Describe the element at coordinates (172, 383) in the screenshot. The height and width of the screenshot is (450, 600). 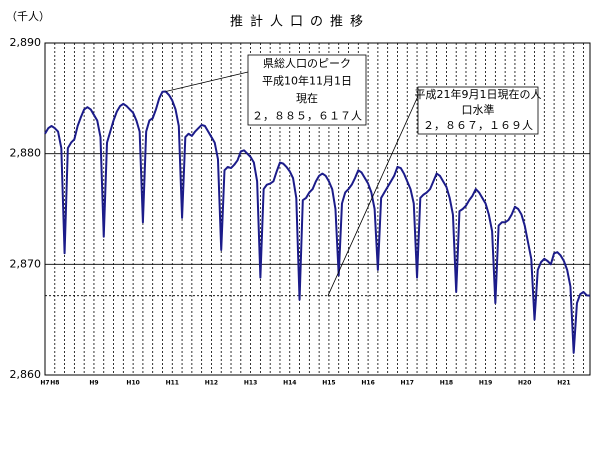
I see `x-tick-label: H11` at that location.